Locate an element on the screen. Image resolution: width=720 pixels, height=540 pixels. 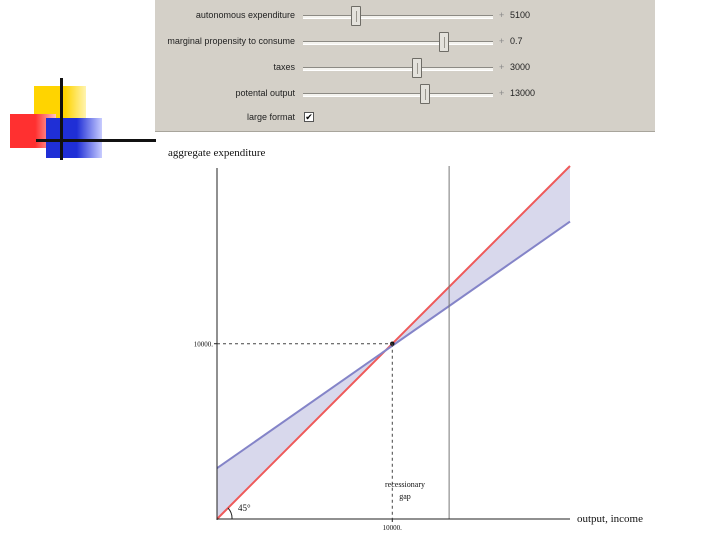
slider-row: taxes +3000 is located at coordinates (405, 68).